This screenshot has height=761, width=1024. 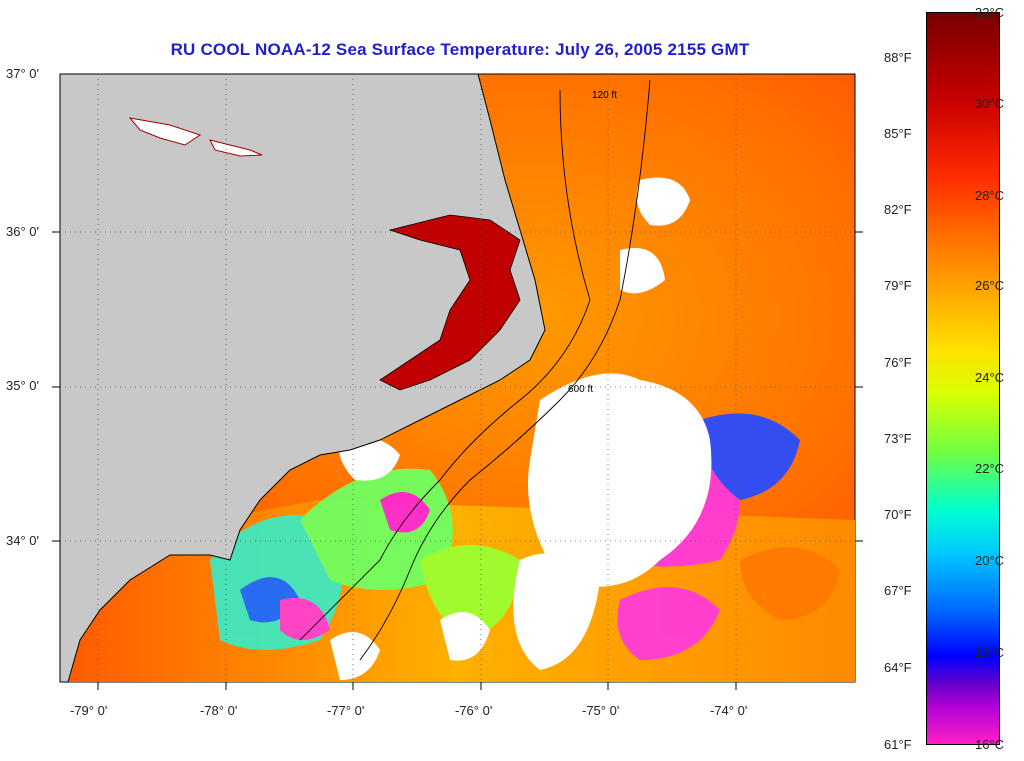 What do you see at coordinates (580, 389) in the screenshot?
I see `contour-label-600ft: 600 ft` at bounding box center [580, 389].